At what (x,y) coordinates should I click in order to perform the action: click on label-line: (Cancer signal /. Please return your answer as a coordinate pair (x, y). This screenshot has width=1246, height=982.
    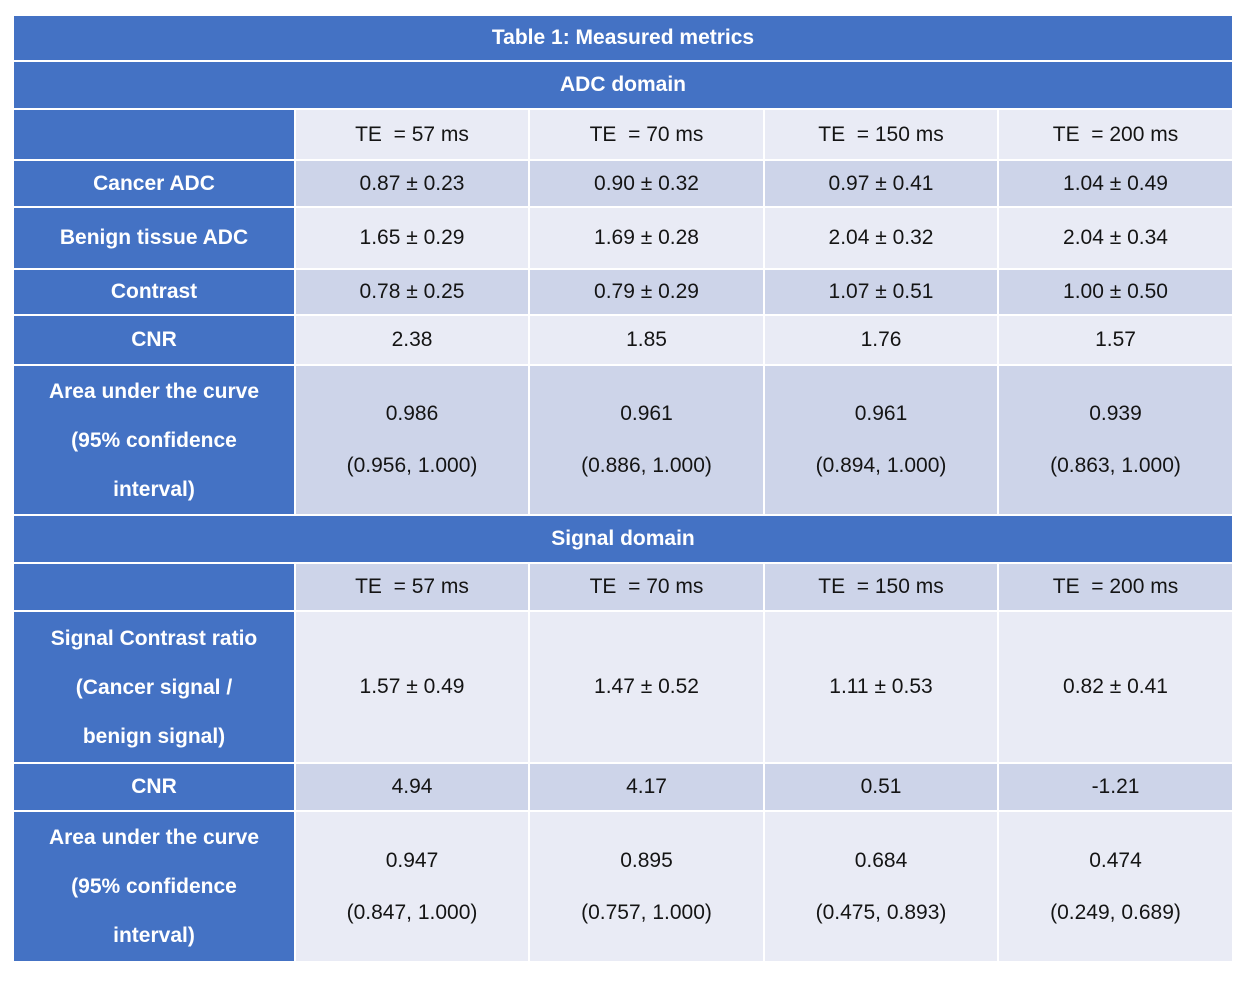
    Looking at the image, I should click on (154, 687).